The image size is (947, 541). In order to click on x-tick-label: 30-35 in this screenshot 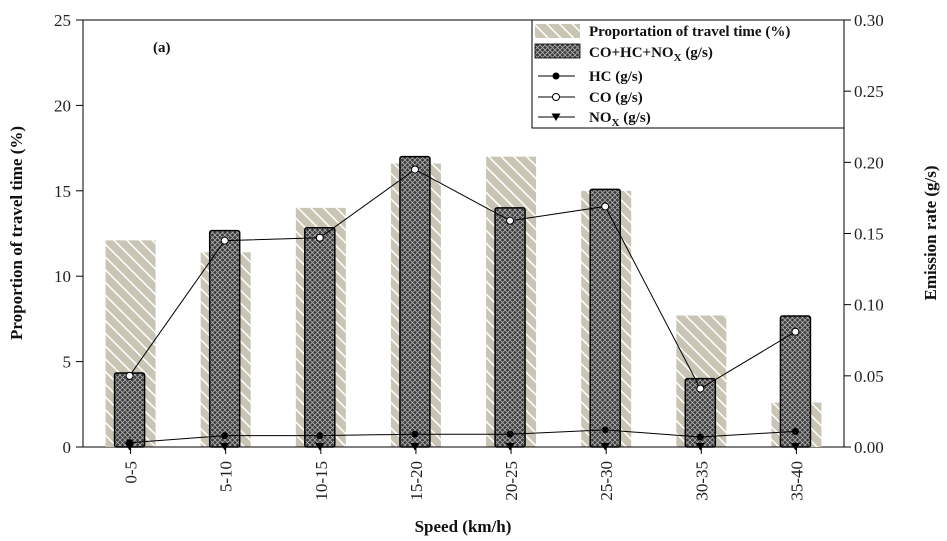, I will do `click(701, 481)`.